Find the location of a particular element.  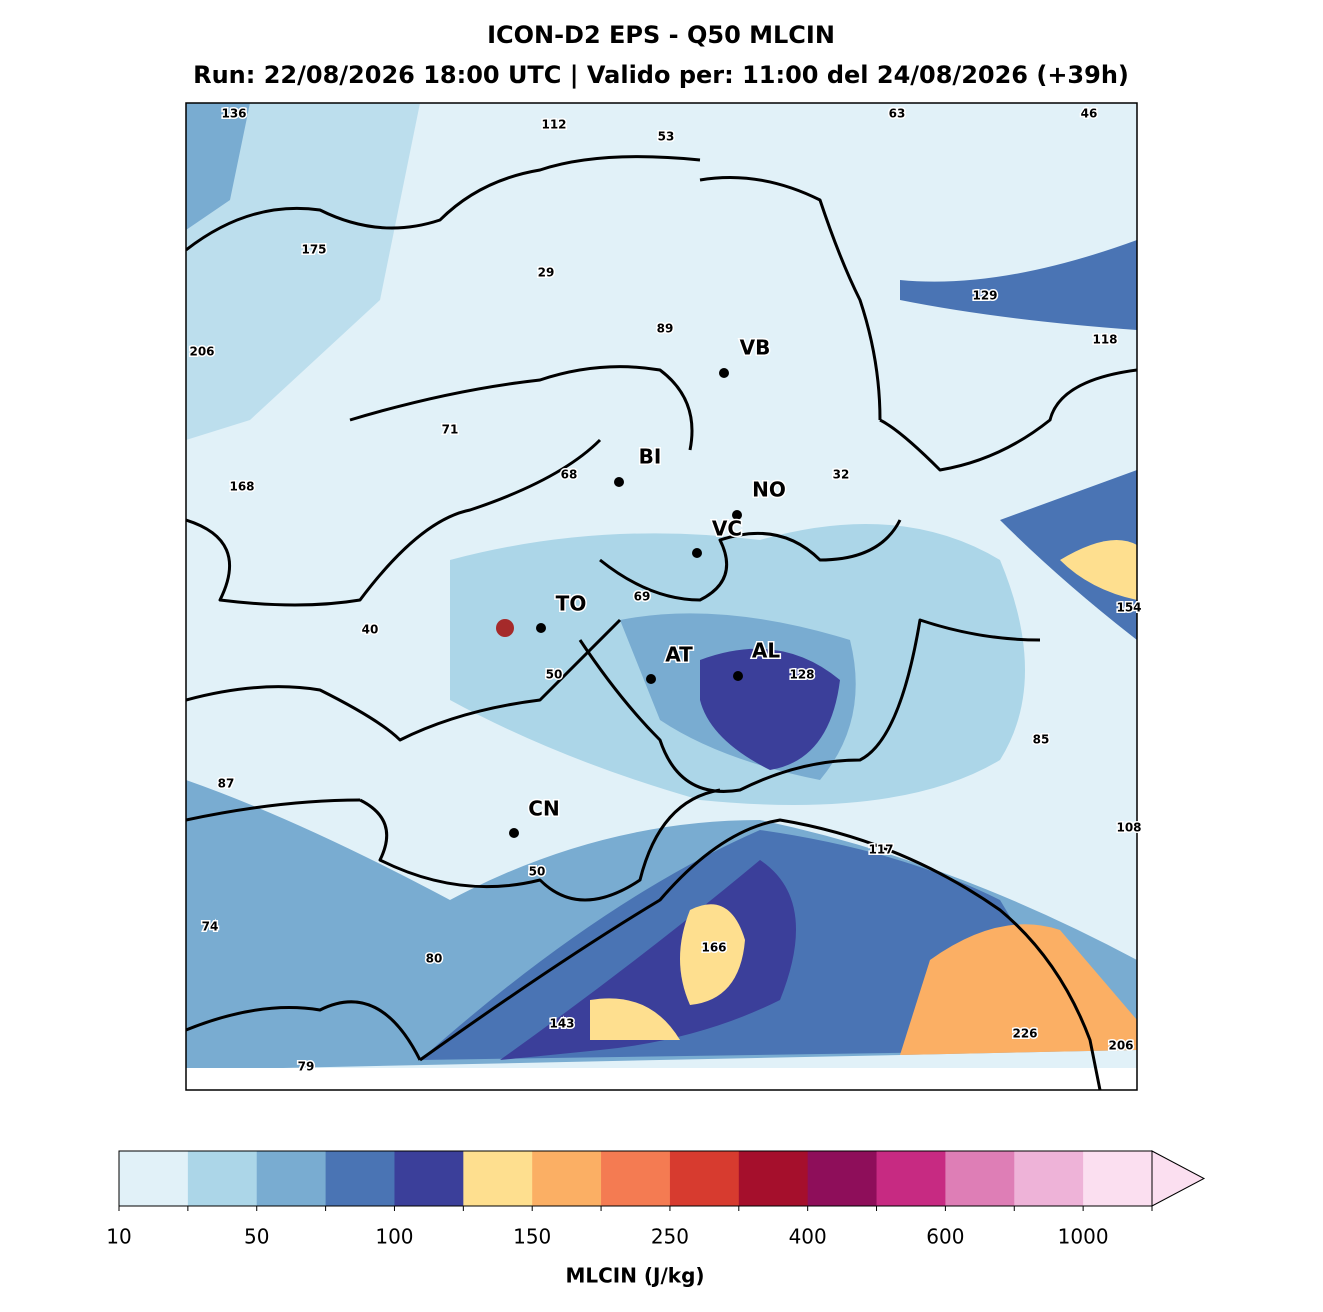

colorbar-tick-label: 50 is located at coordinates (256, 1237).